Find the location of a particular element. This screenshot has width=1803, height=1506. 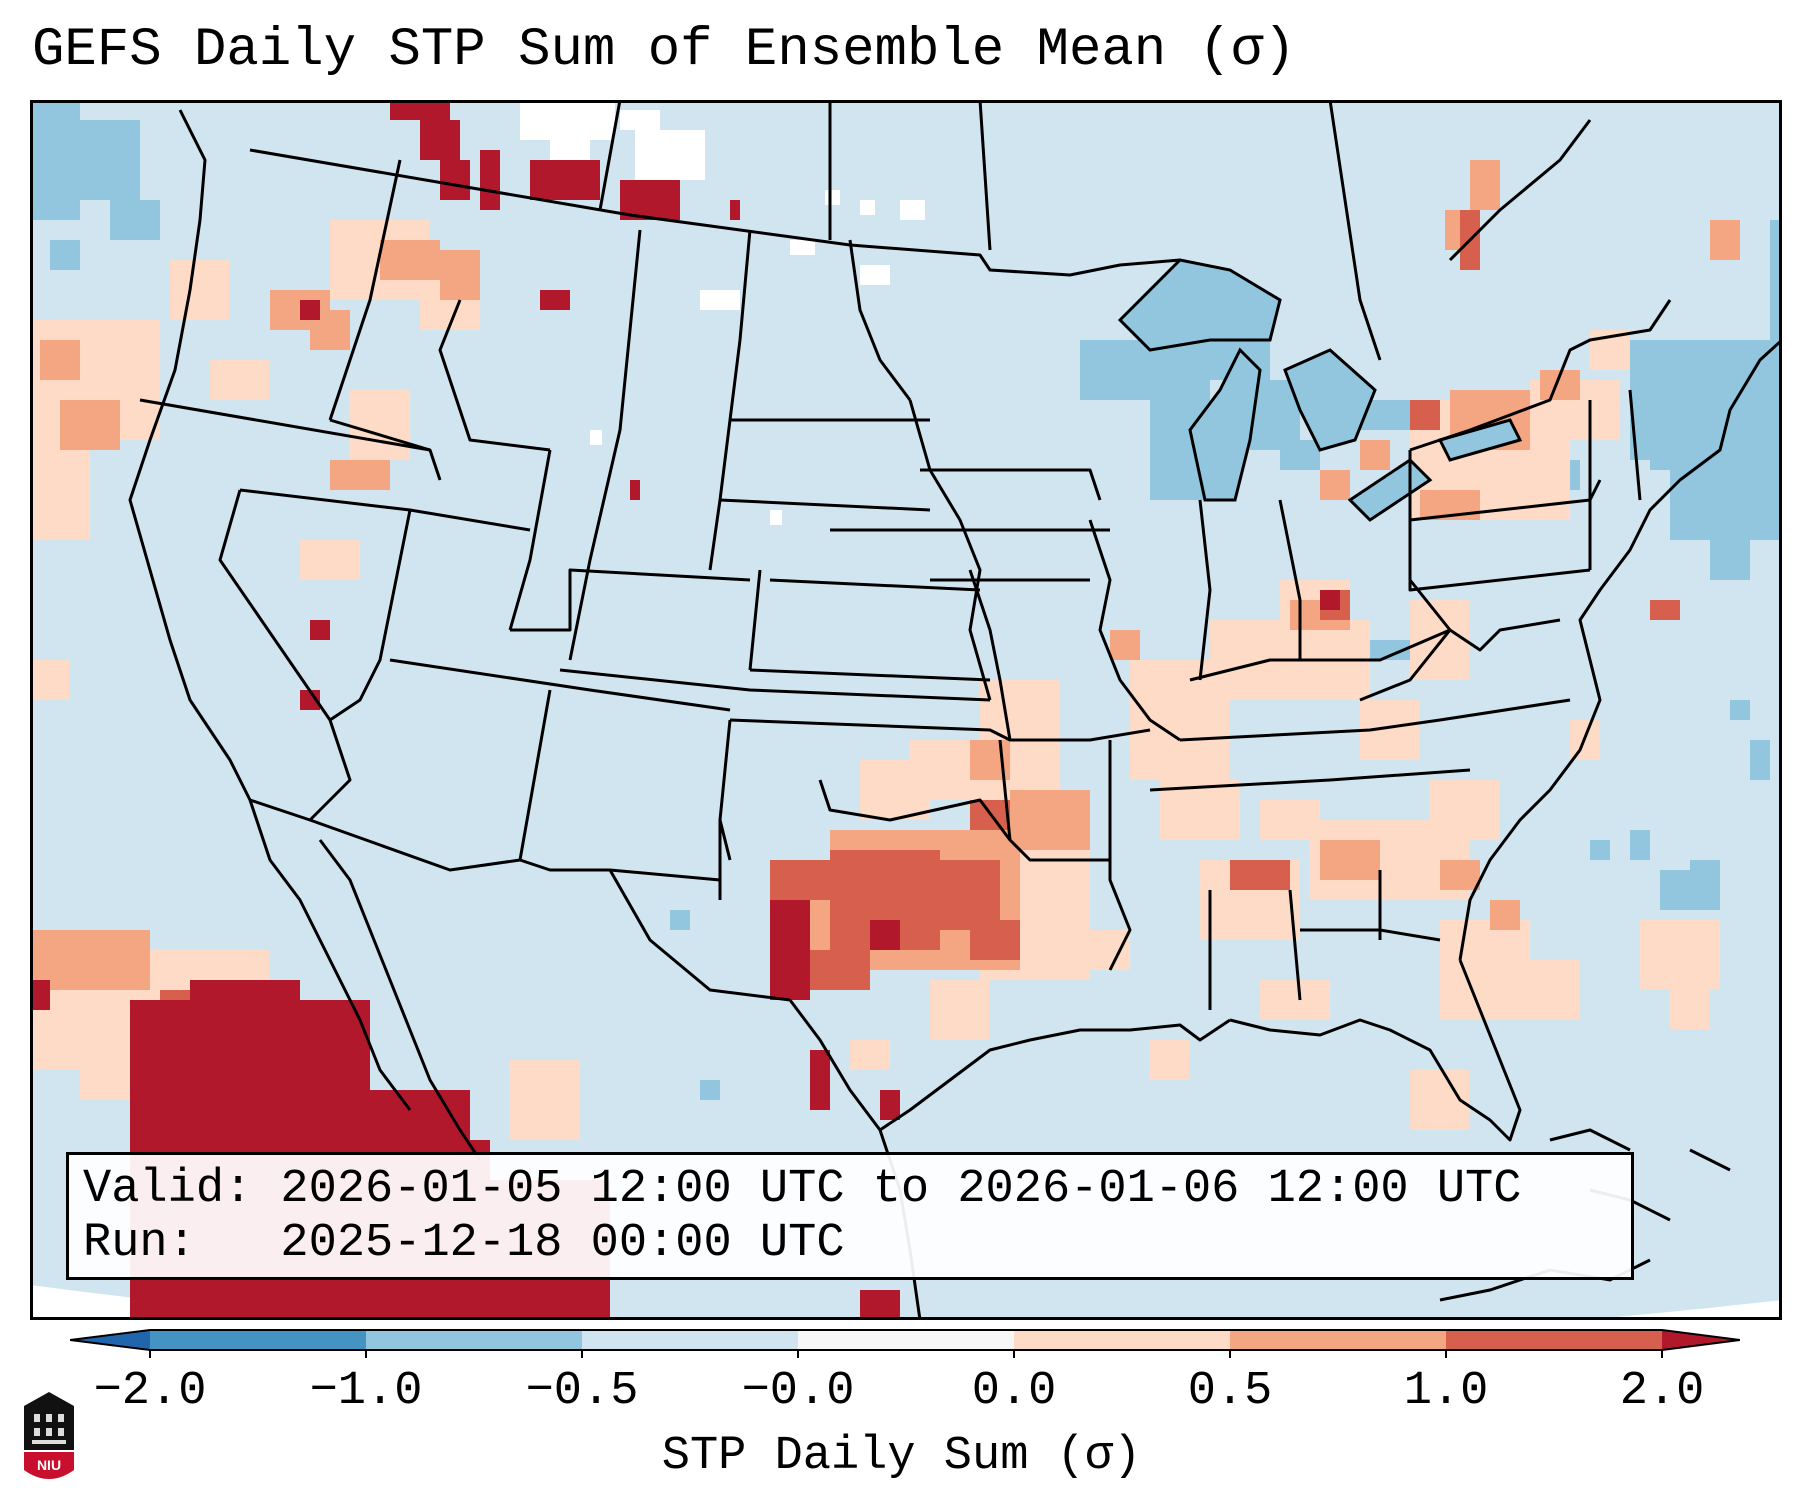

run-time-text: Run: 2025-12-18 00:00 UTC is located at coordinates (464, 1243).